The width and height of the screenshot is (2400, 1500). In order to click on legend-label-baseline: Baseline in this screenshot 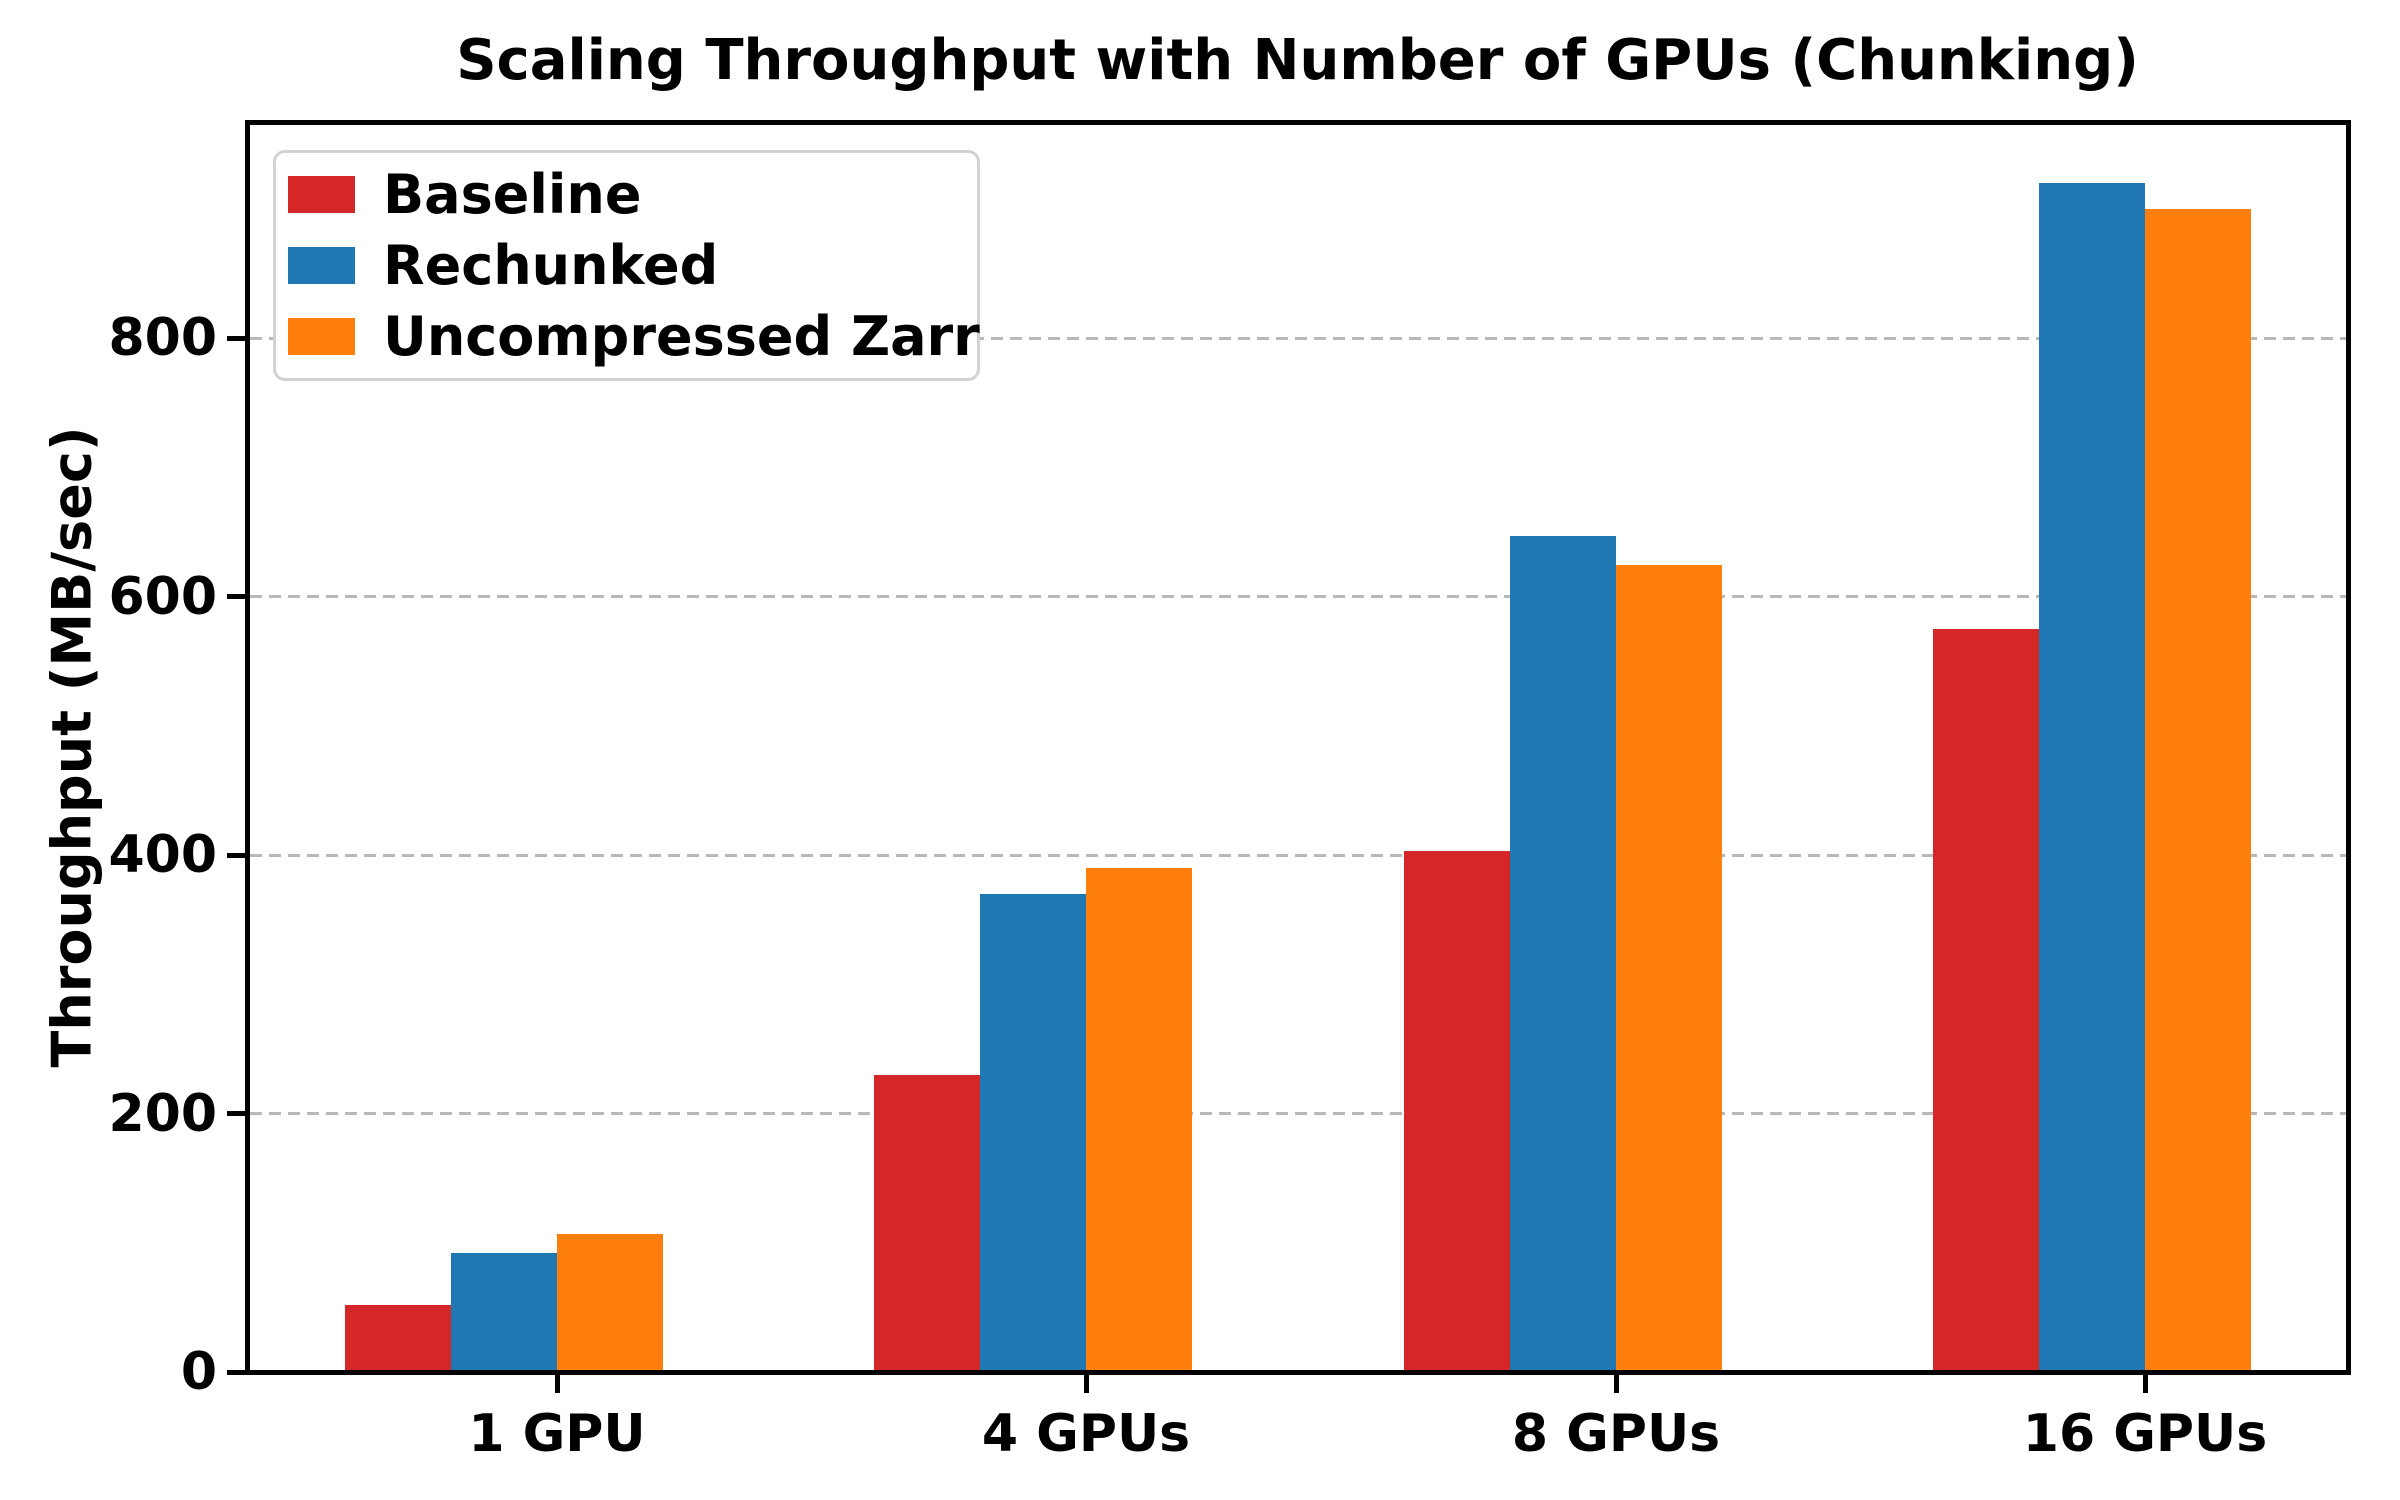, I will do `click(512, 195)`.